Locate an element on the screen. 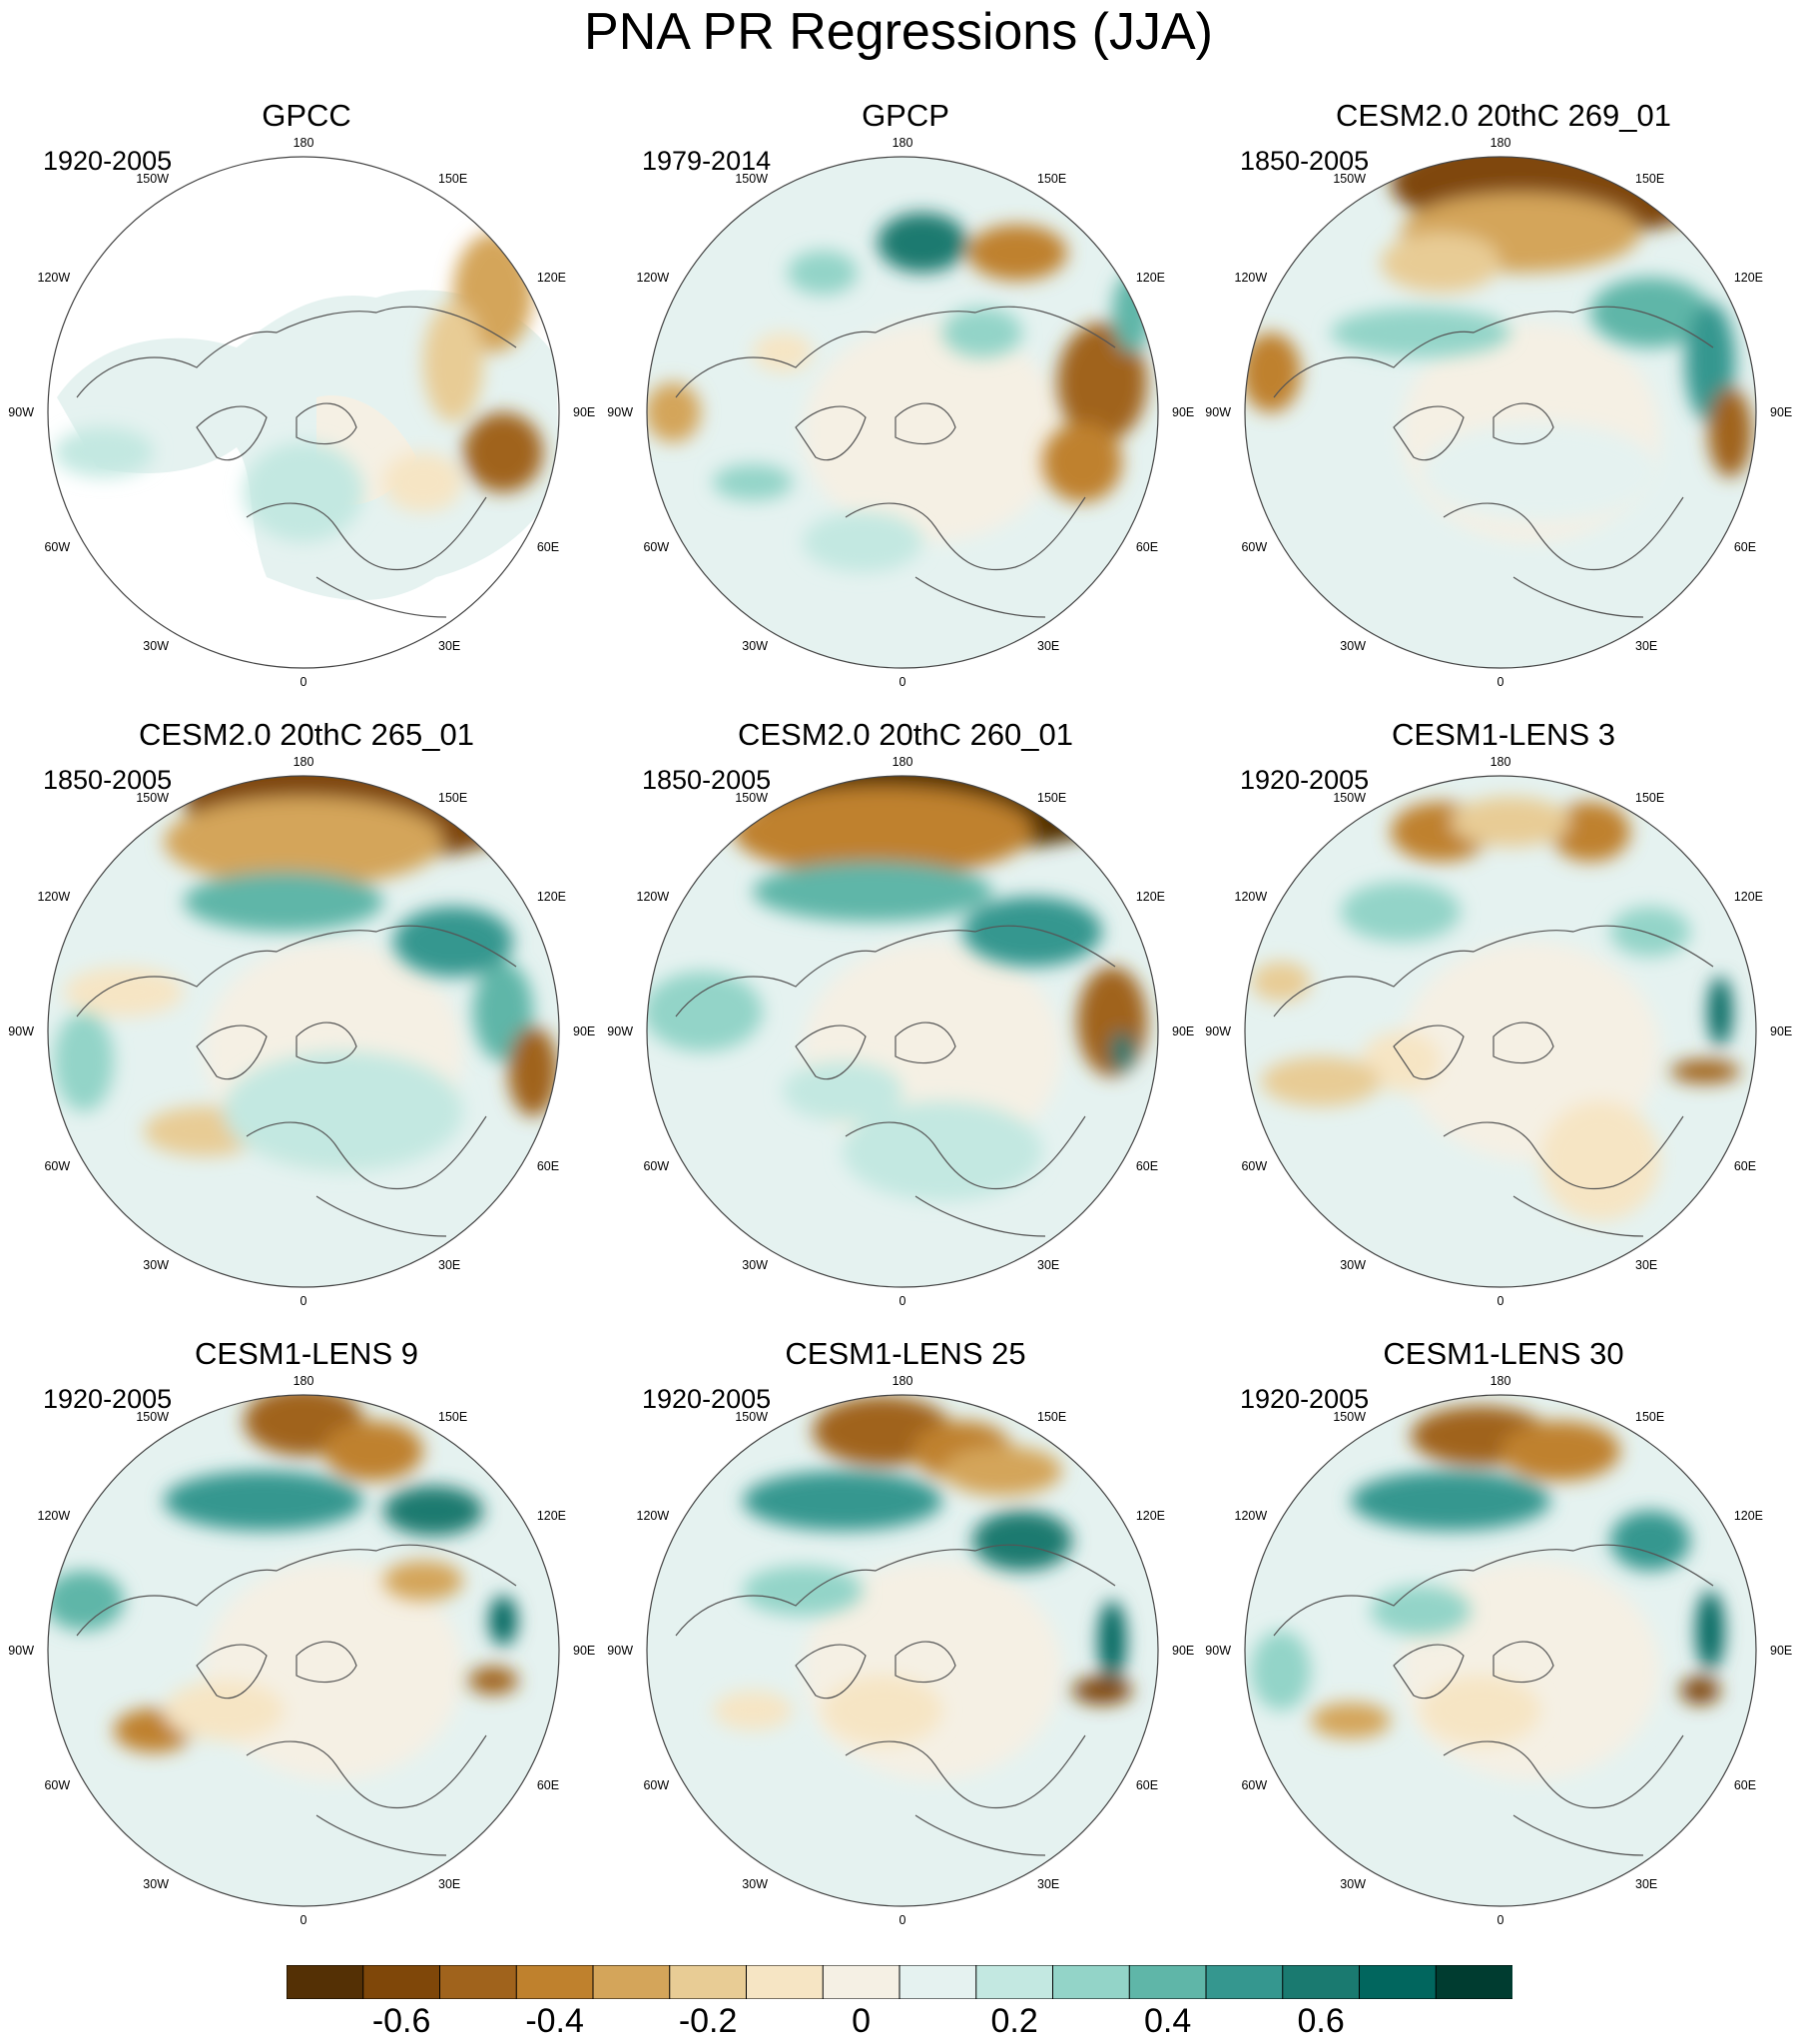 This screenshot has width=1797, height=2044. panel-title: CESM2.0 20thC 260_01 is located at coordinates (905, 734).